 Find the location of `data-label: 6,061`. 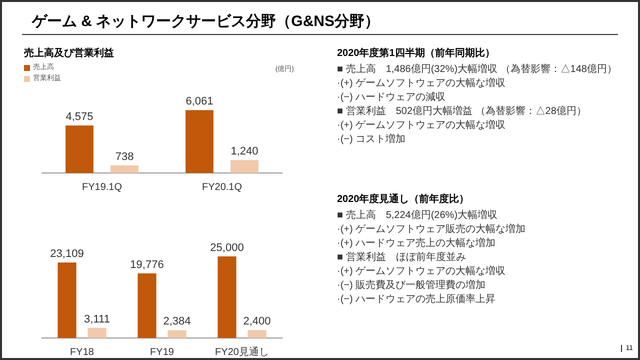

data-label: 6,061 is located at coordinates (200, 102).